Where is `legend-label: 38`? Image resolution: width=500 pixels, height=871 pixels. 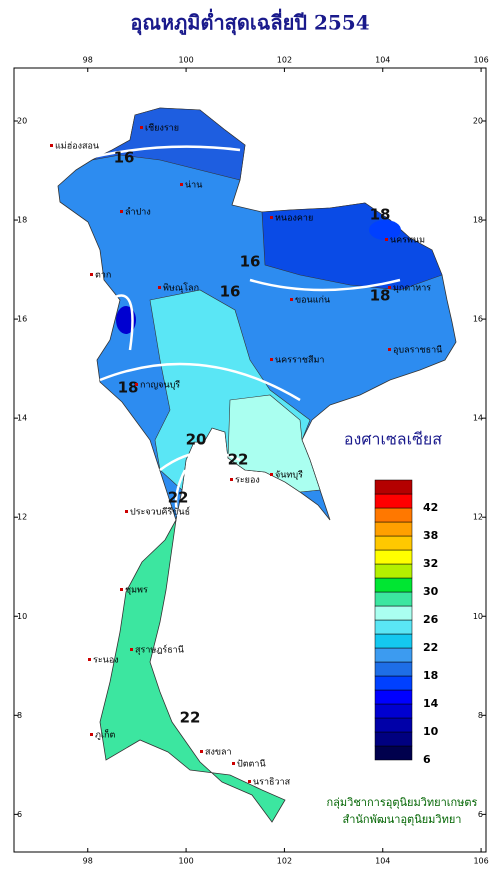 legend-label: 38 is located at coordinates (430, 535).